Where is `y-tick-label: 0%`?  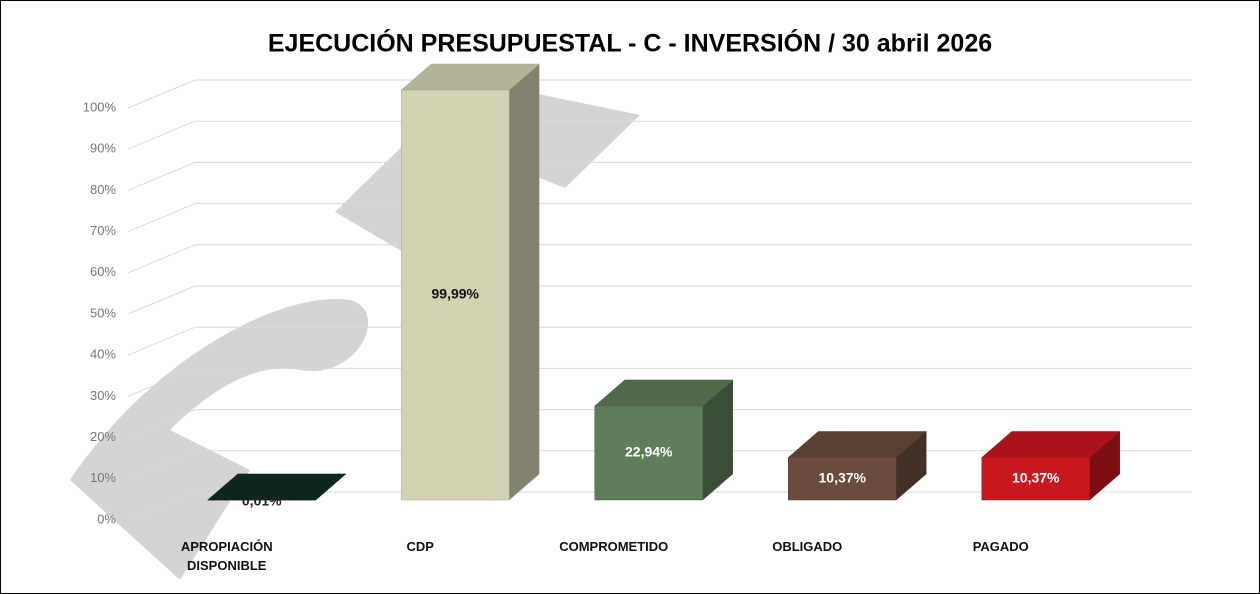 y-tick-label: 0% is located at coordinates (106, 518).